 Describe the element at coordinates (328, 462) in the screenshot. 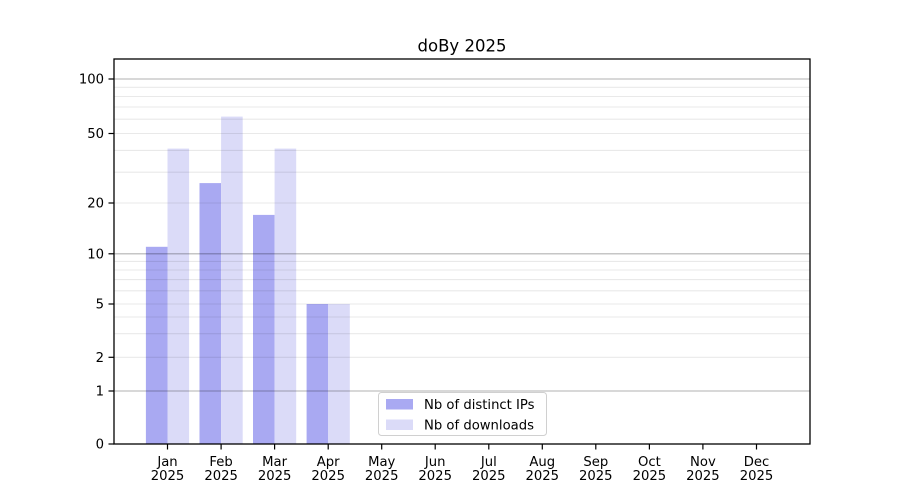

I see `x-tick-month: Apr` at that location.